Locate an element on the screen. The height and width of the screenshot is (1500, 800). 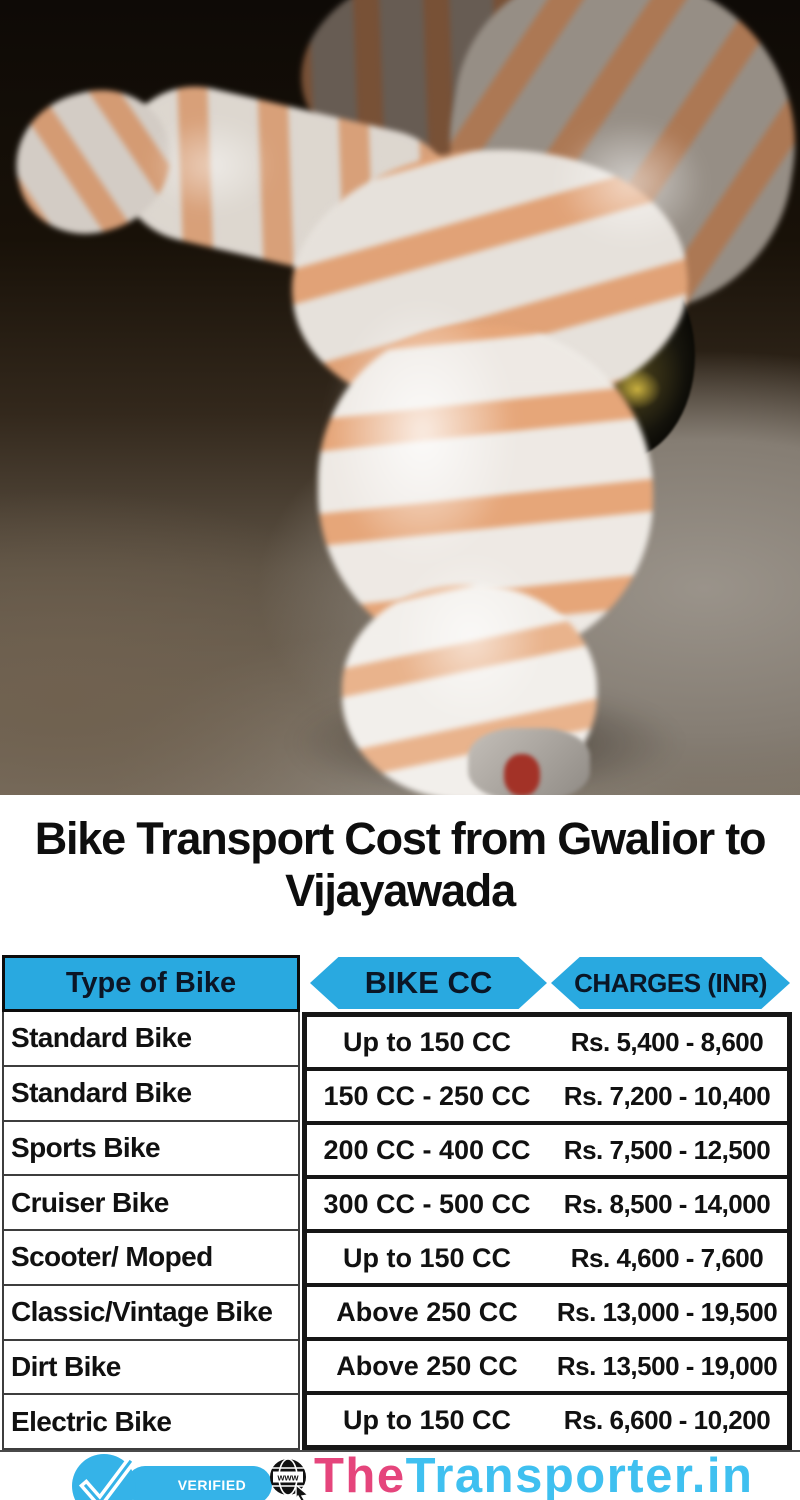
charges-value: Rs. 6,600 - 10,200 is located at coordinates (667, 1419).